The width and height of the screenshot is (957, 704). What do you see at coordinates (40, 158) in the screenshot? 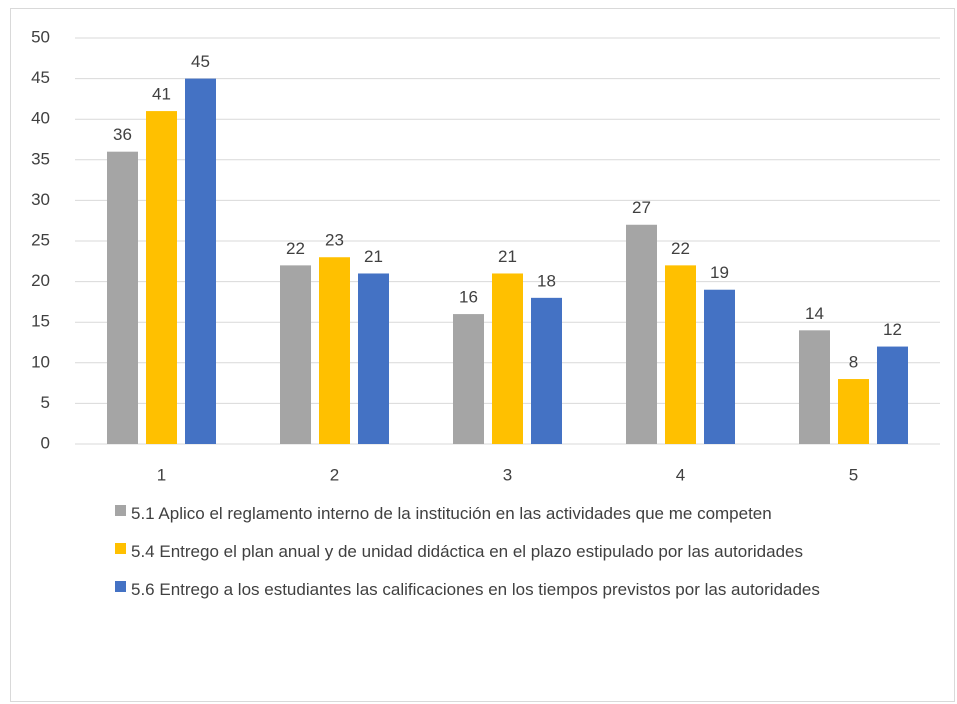
I see `y-tick-label: 35` at bounding box center [40, 158].